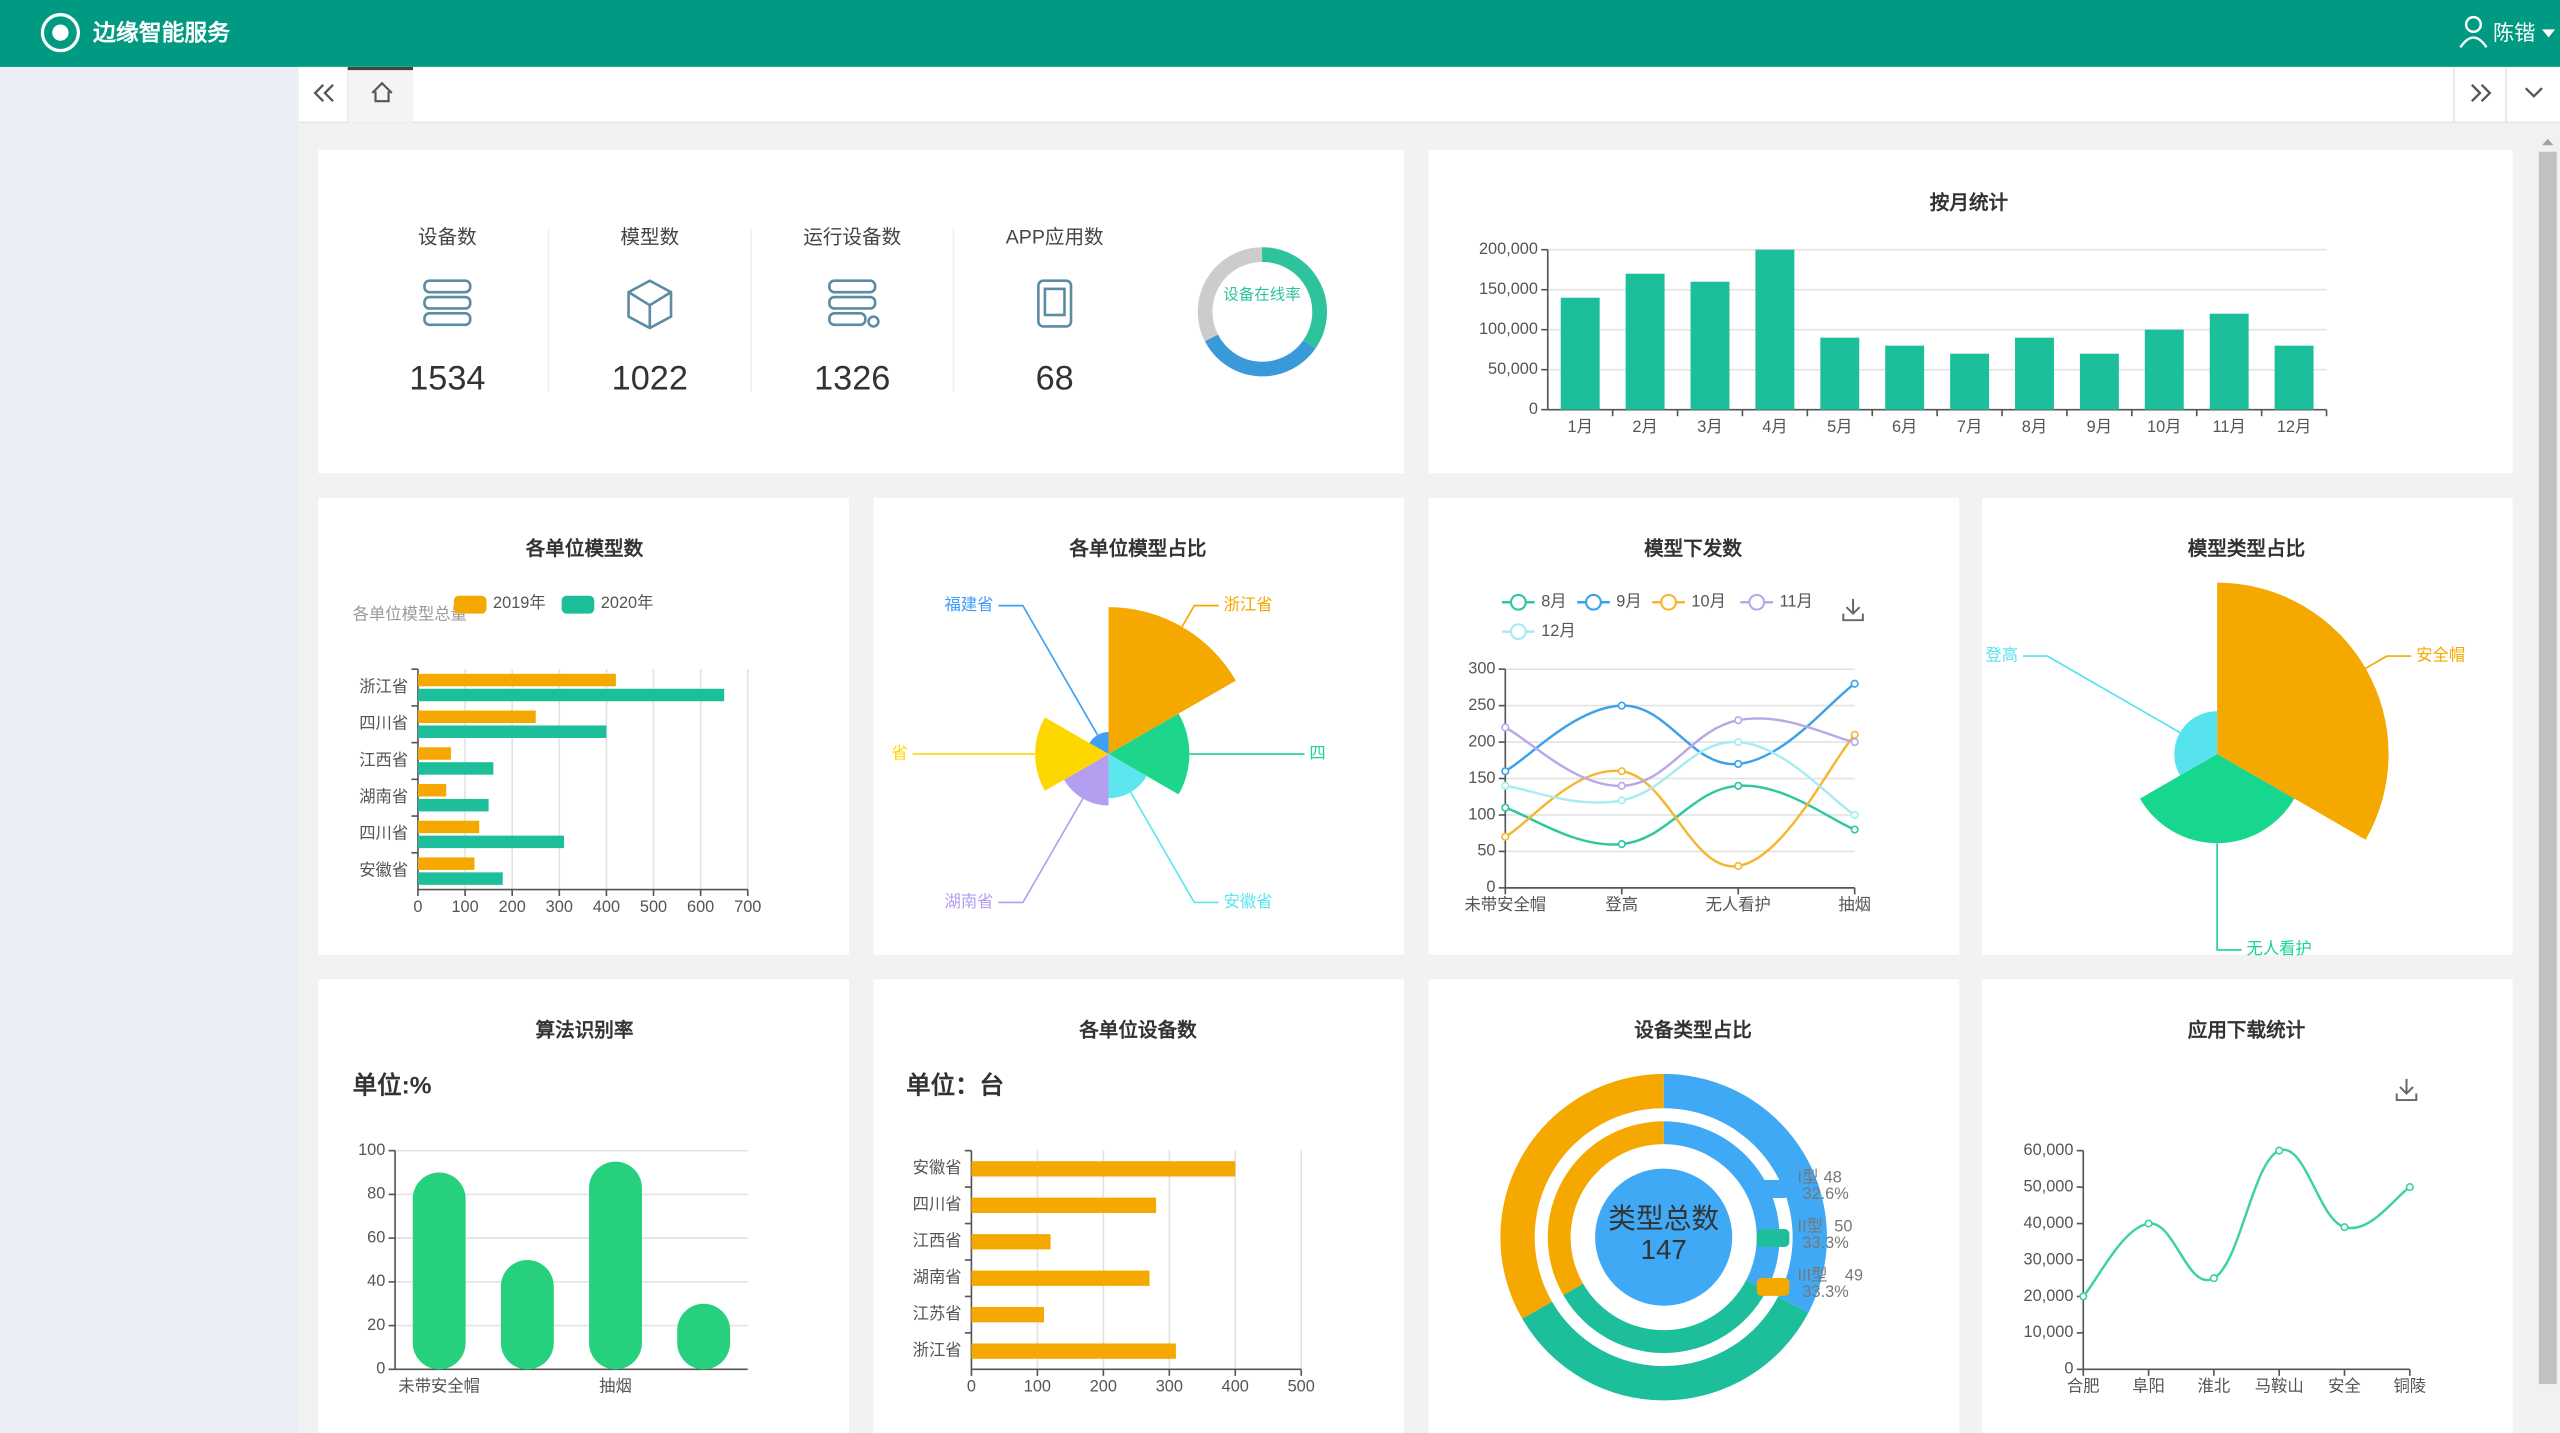  I want to click on y-tick-label: 200, so click(1481, 741).